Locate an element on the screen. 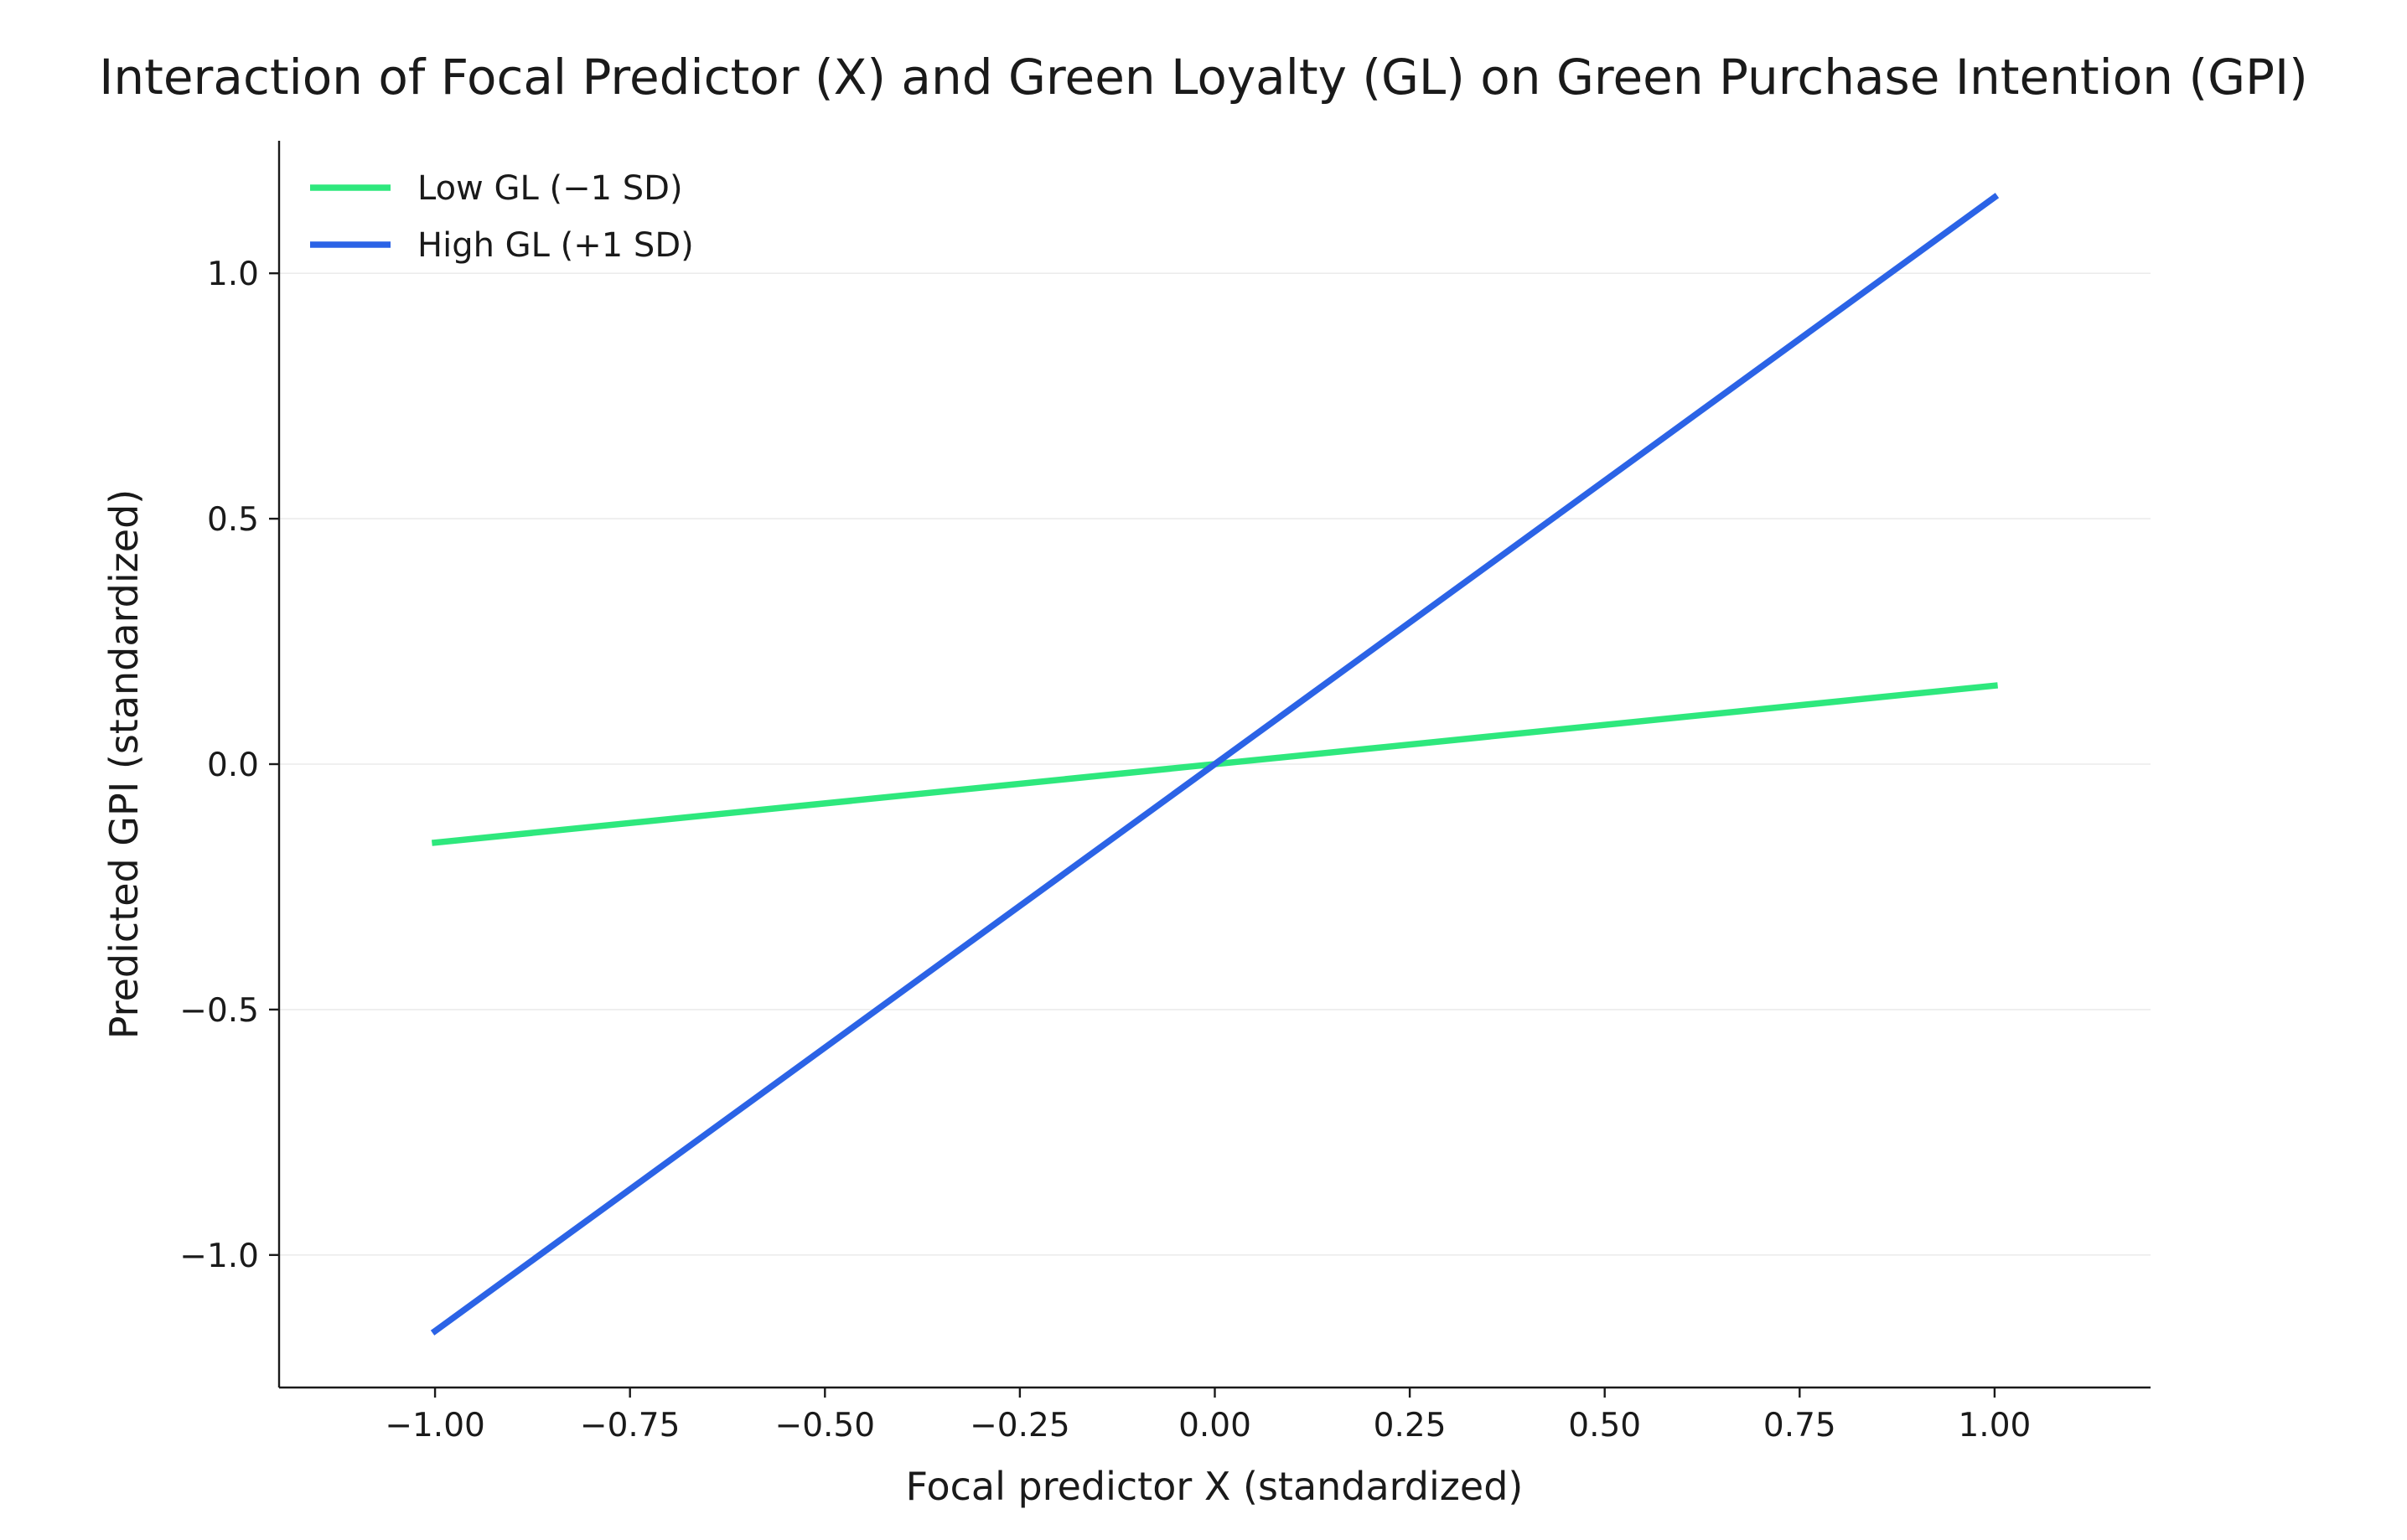  x-tick-label: 0.50 is located at coordinates (1605, 1425).